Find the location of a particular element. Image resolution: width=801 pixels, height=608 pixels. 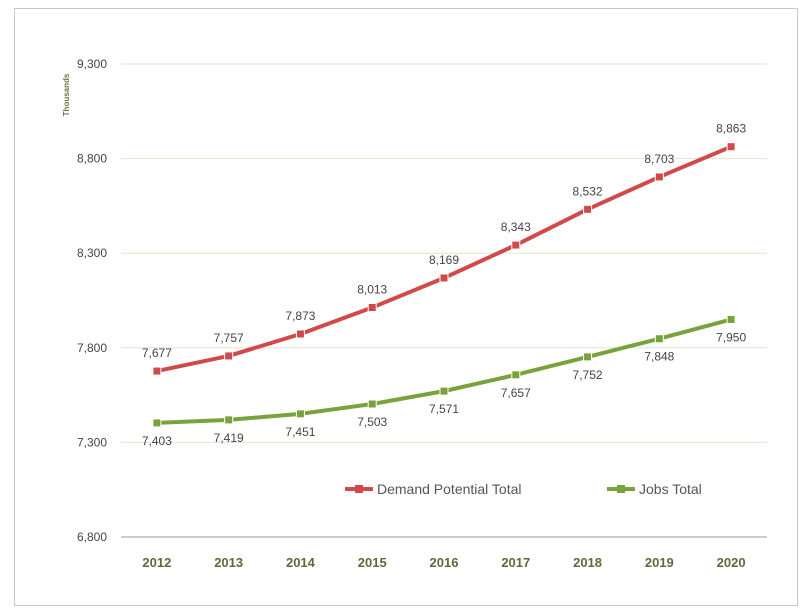

data-label: 8,343 is located at coordinates (516, 227).